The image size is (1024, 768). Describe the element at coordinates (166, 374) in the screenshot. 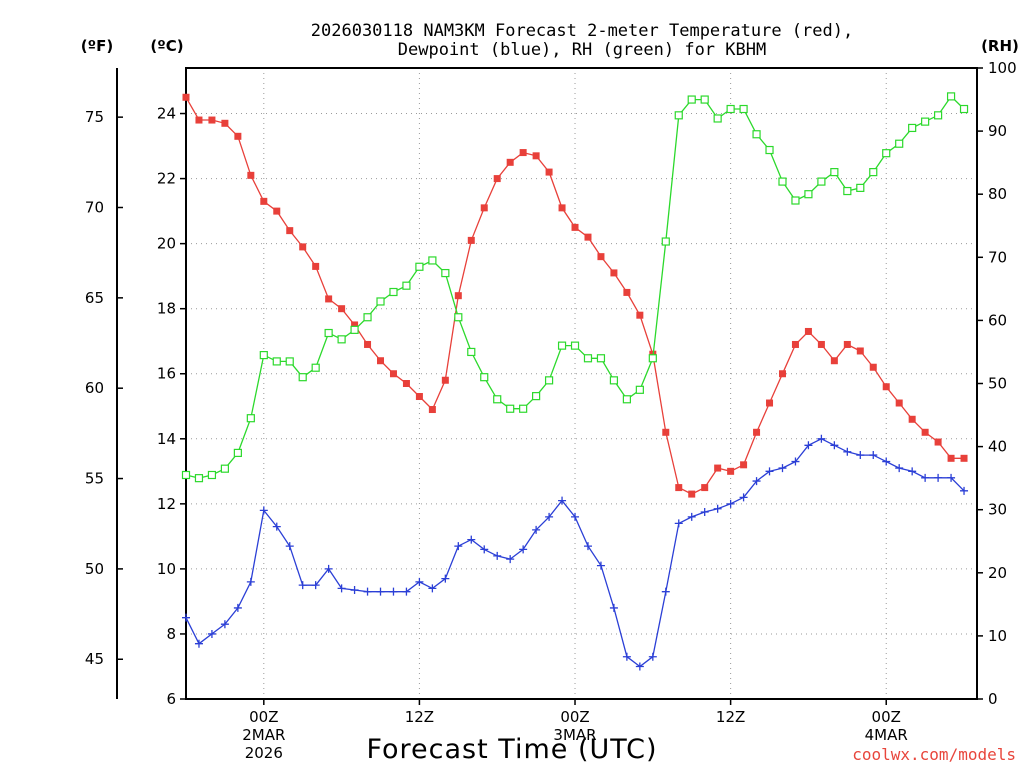

I see `celsius-tick-label: 16` at that location.